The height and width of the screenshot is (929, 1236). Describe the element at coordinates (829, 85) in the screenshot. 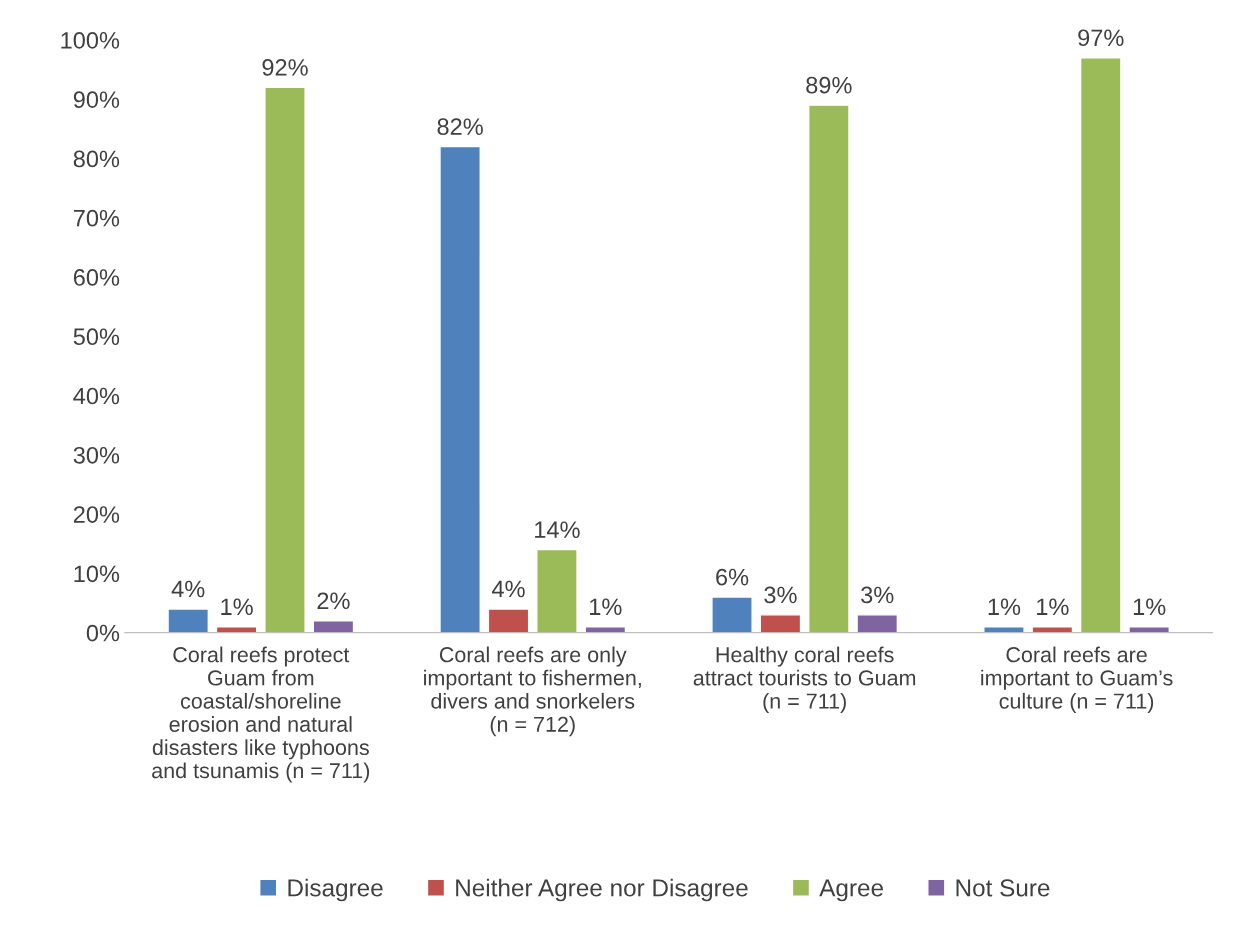

I see `data-label: 89%` at that location.